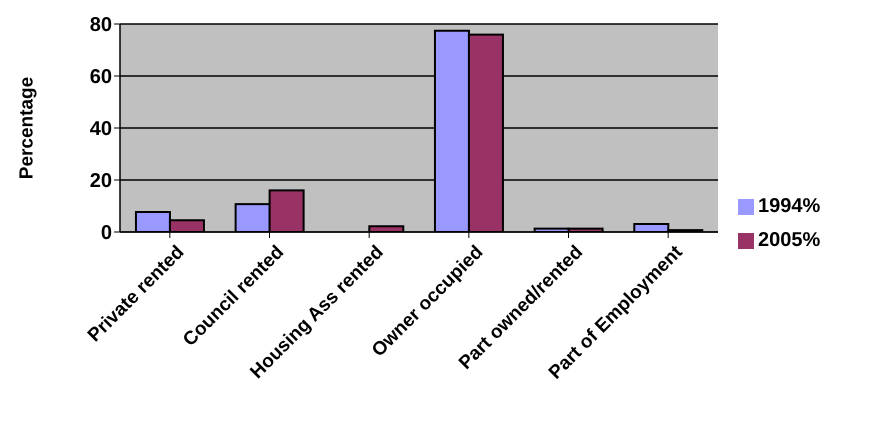 The height and width of the screenshot is (446, 885). I want to click on legend-label: 1994%, so click(789, 206).